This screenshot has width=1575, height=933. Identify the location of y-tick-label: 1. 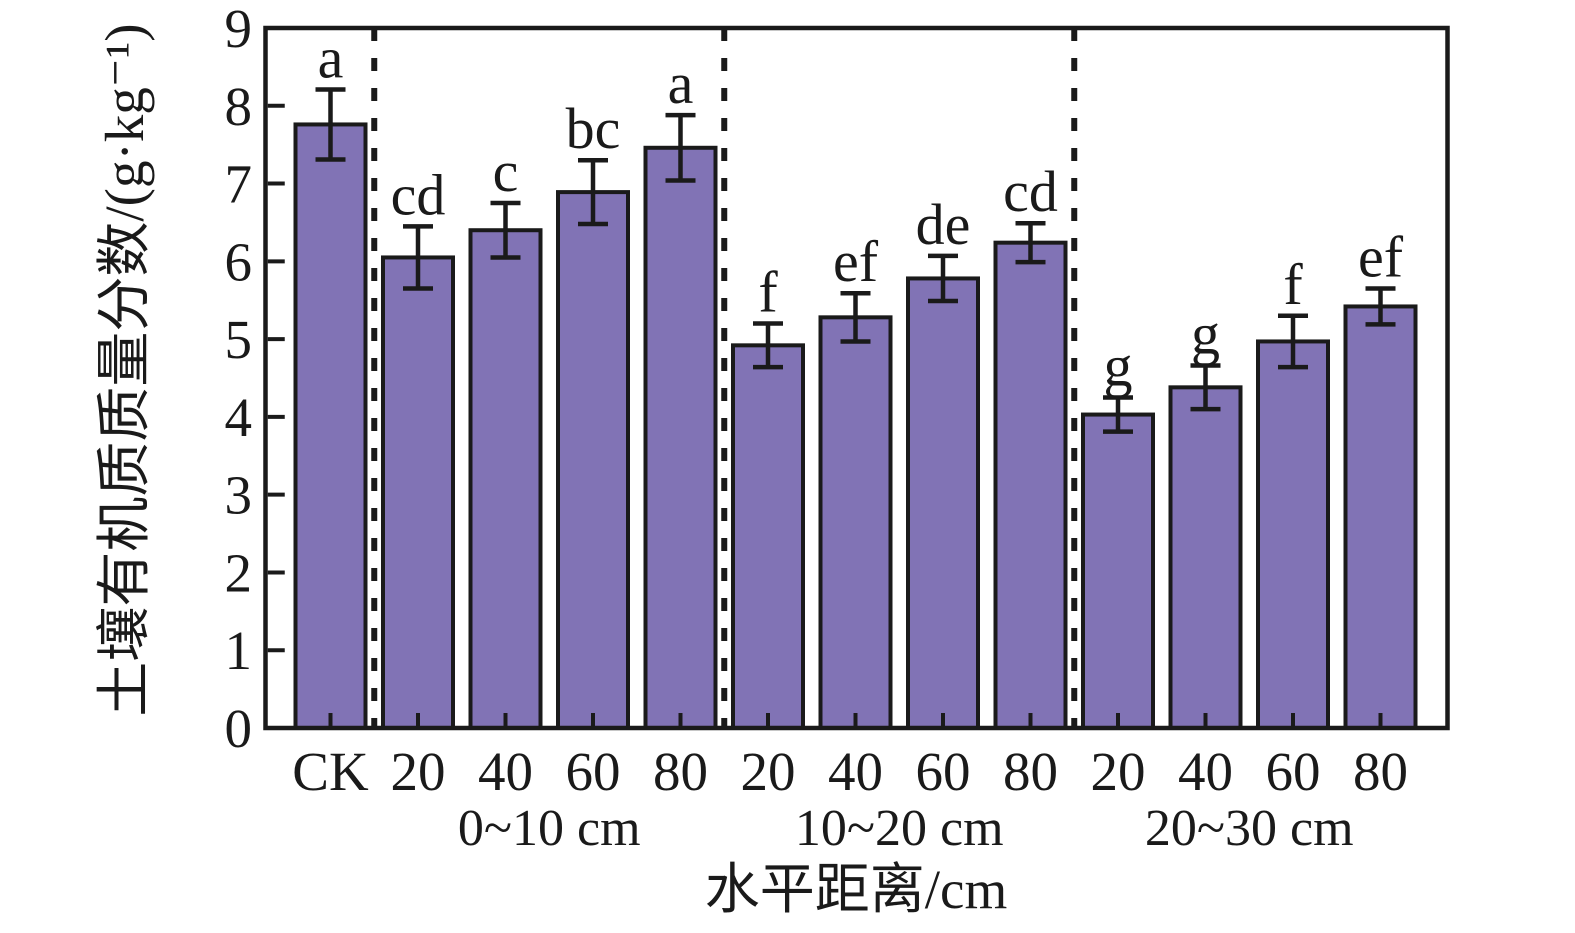
(239, 650).